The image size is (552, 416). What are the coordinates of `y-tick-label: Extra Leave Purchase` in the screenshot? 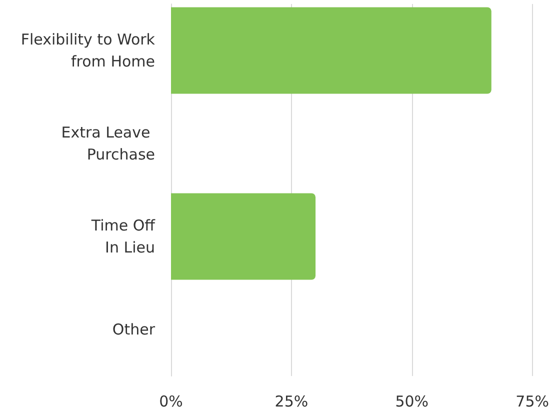 It's located at (108, 144).